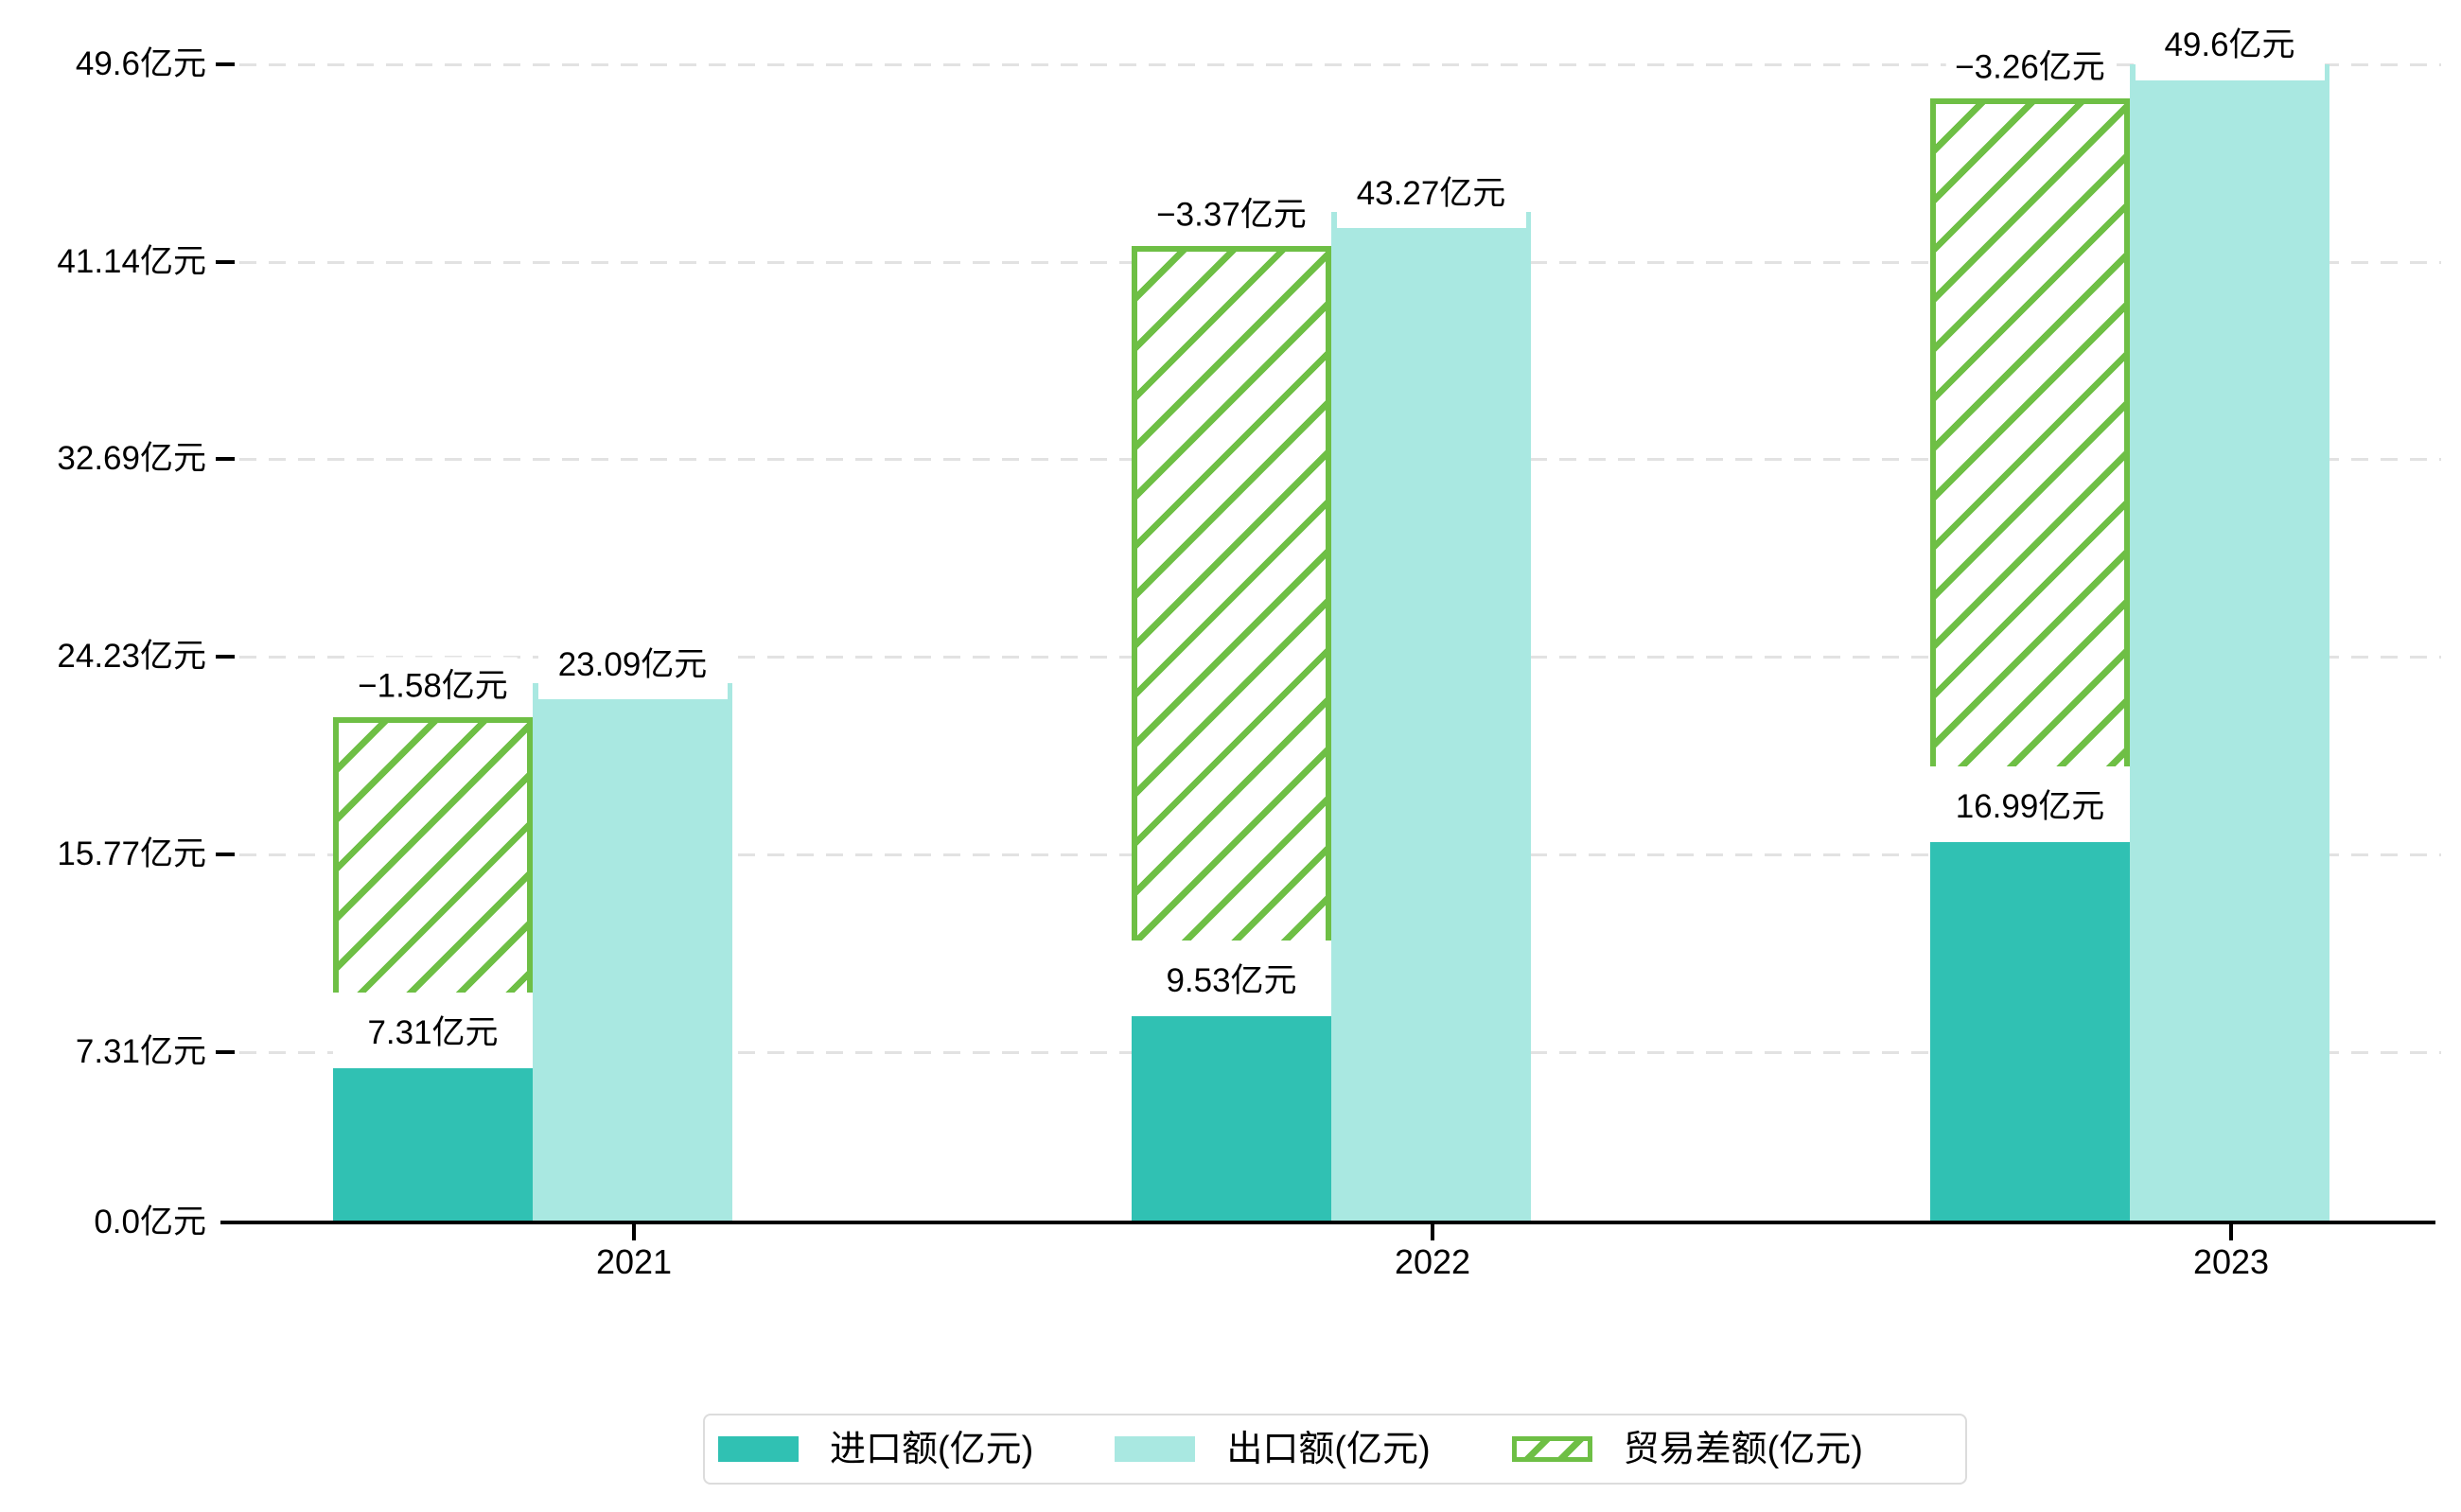  Describe the element at coordinates (1432, 1262) in the screenshot. I see `x-axis-label: 2022` at that location.